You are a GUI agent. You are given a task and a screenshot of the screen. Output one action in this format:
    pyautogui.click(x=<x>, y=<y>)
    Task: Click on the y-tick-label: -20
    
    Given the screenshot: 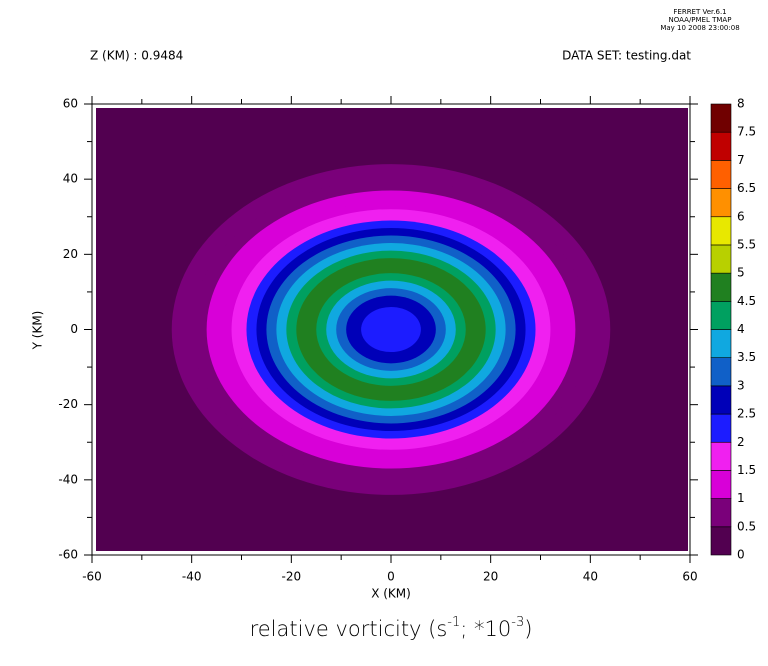 What is the action you would take?
    pyautogui.click(x=68, y=404)
    